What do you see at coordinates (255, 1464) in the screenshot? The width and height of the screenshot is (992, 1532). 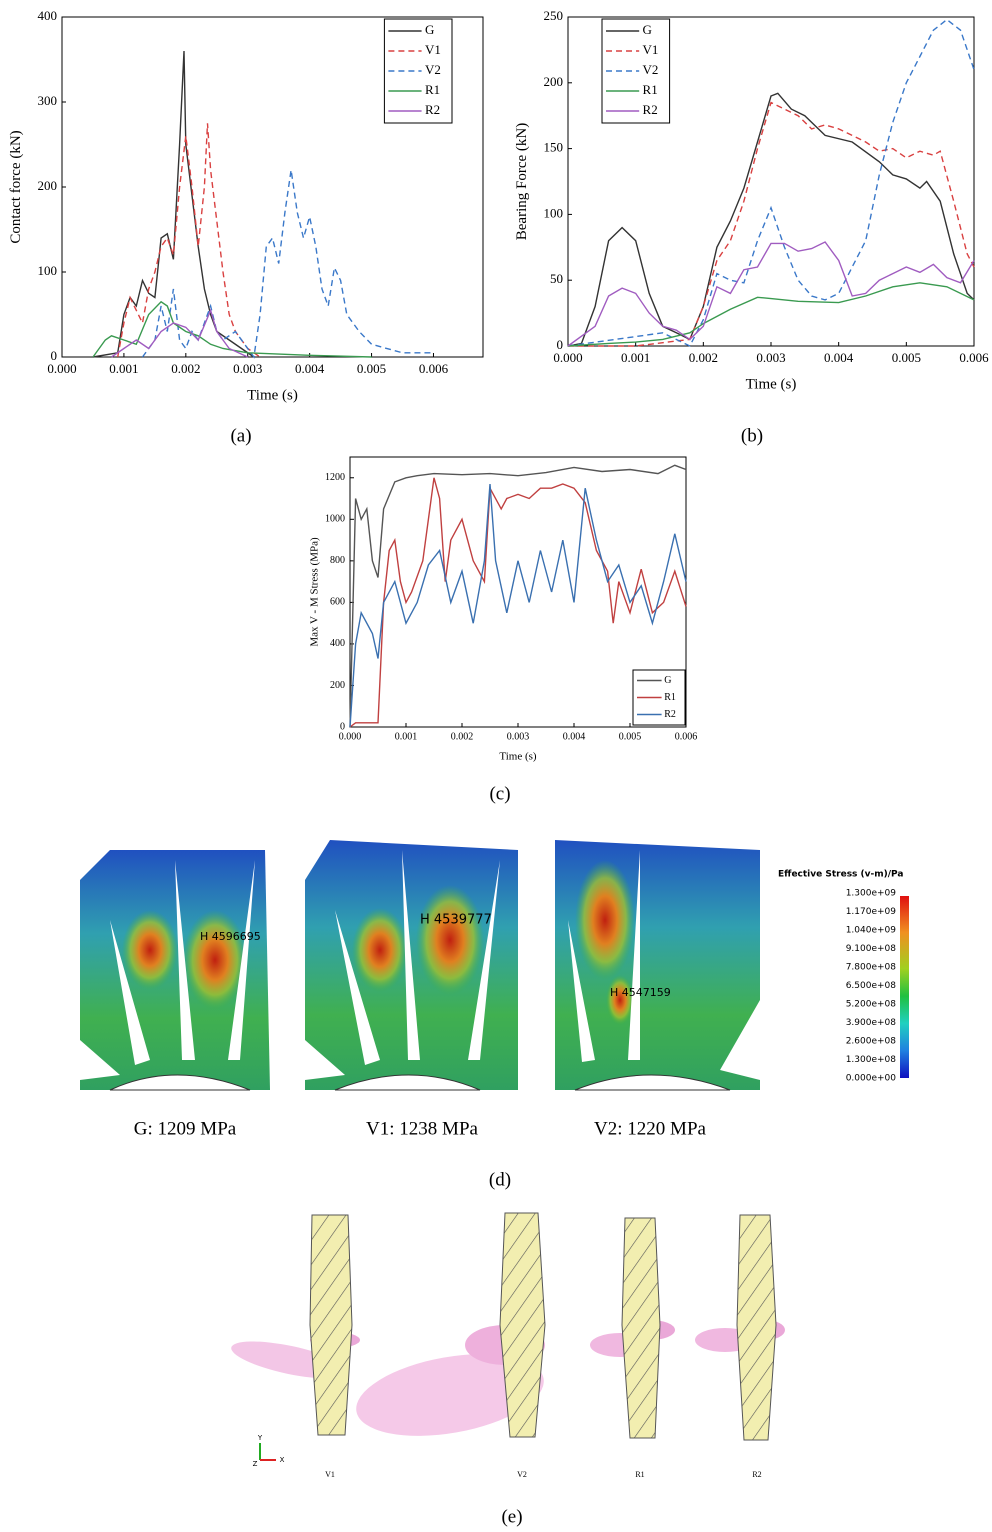 I see `axis-glyph: Z` at bounding box center [255, 1464].